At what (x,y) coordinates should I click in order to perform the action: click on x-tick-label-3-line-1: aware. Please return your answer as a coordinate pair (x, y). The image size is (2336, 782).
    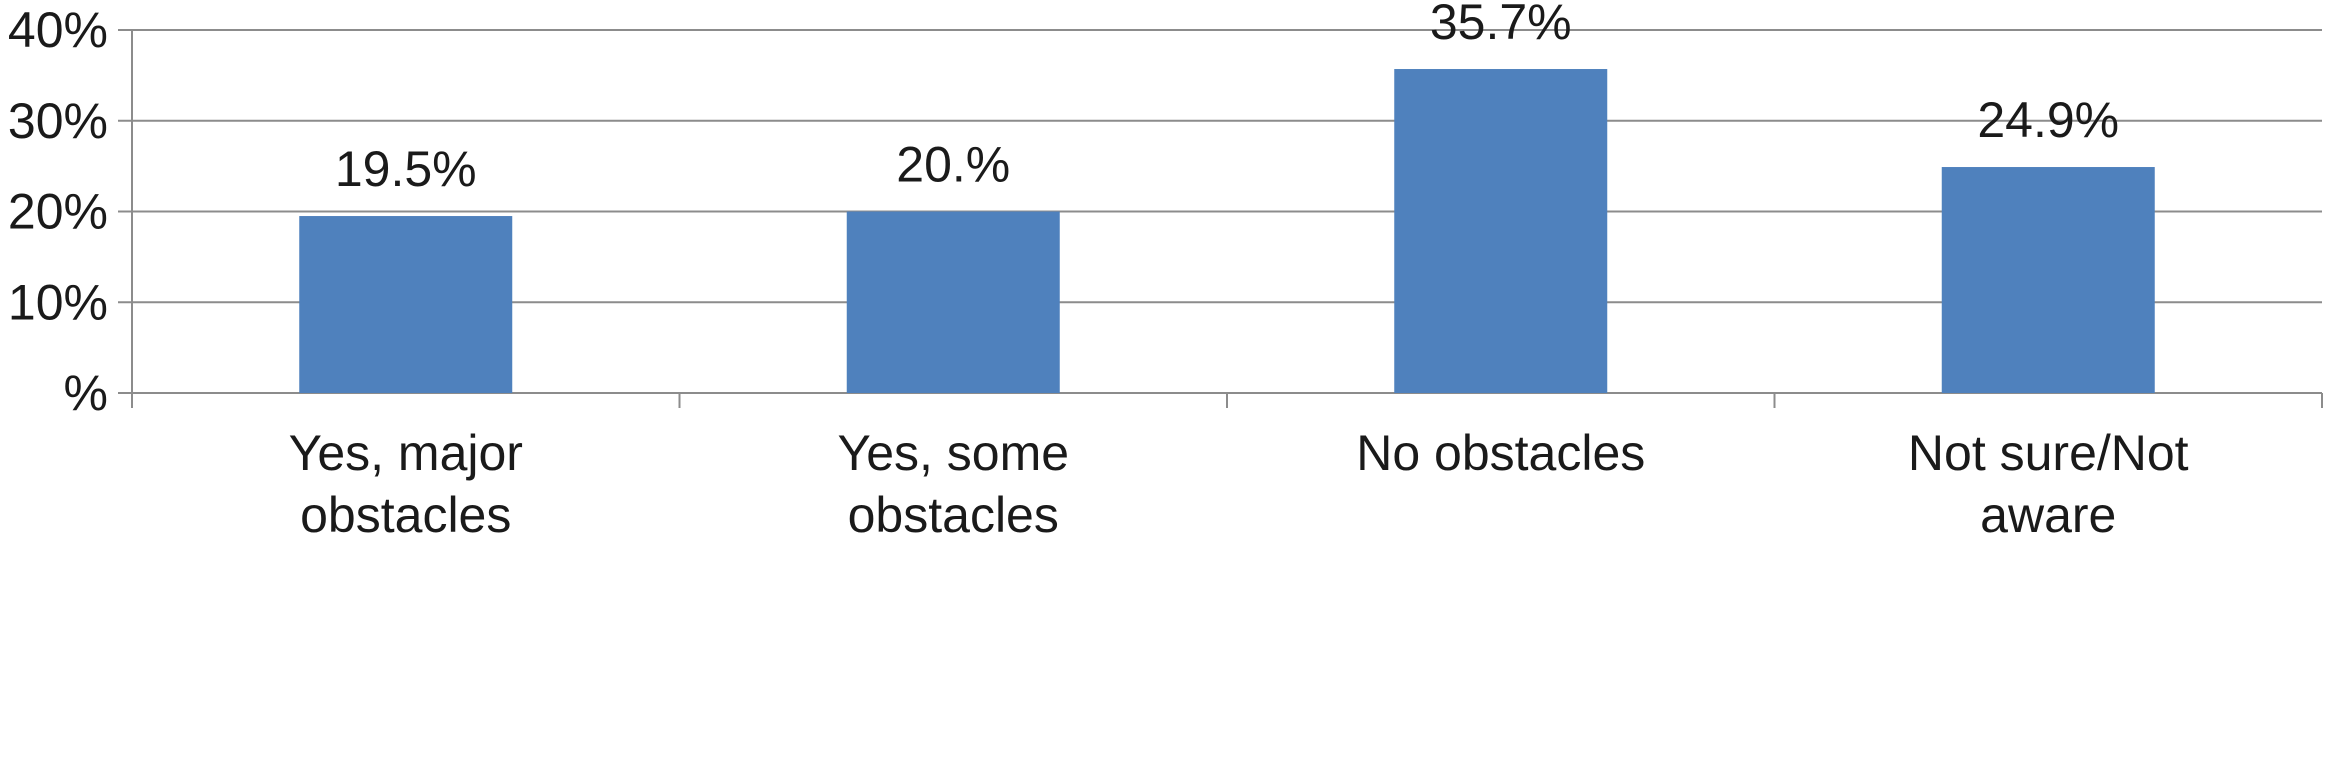
    Looking at the image, I should click on (2048, 515).